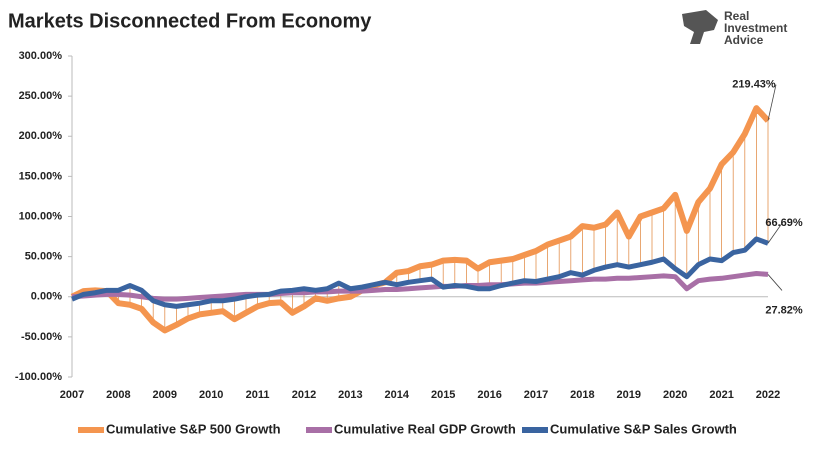 The width and height of the screenshot is (820, 465). I want to click on y-tick-label: -50.00%, so click(41, 337).